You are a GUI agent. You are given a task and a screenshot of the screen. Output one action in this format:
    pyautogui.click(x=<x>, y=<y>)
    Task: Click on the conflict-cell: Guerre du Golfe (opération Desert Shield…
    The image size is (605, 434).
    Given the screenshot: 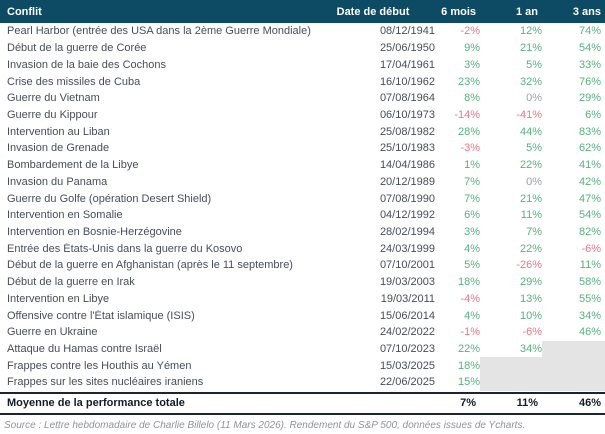 What is the action you would take?
    pyautogui.click(x=109, y=198)
    